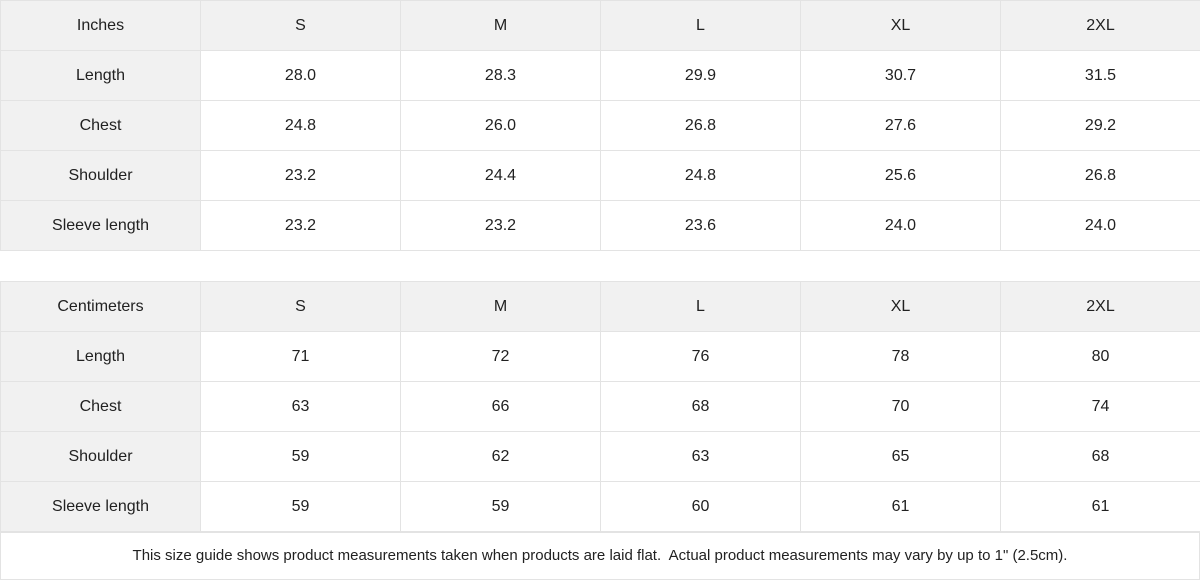  I want to click on cell-sleeve-length-xl: 24.0, so click(900, 225).